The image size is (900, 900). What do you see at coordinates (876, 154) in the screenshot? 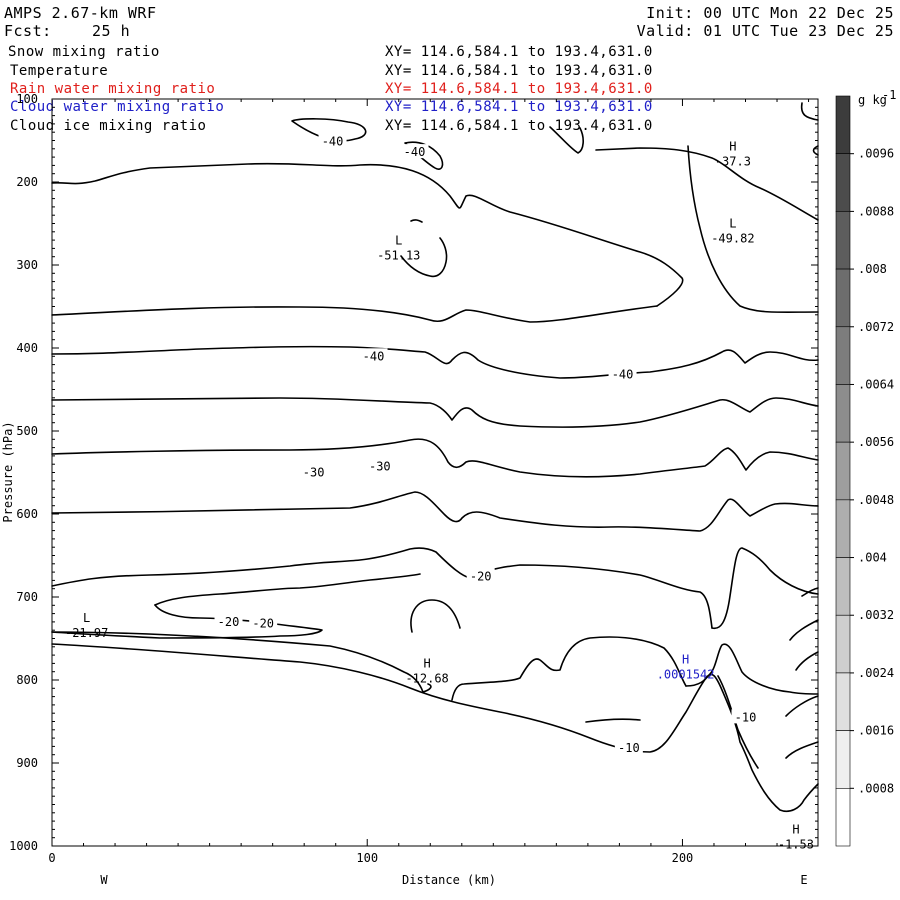
I see `colorbar-tick-label: .0096` at bounding box center [876, 154].